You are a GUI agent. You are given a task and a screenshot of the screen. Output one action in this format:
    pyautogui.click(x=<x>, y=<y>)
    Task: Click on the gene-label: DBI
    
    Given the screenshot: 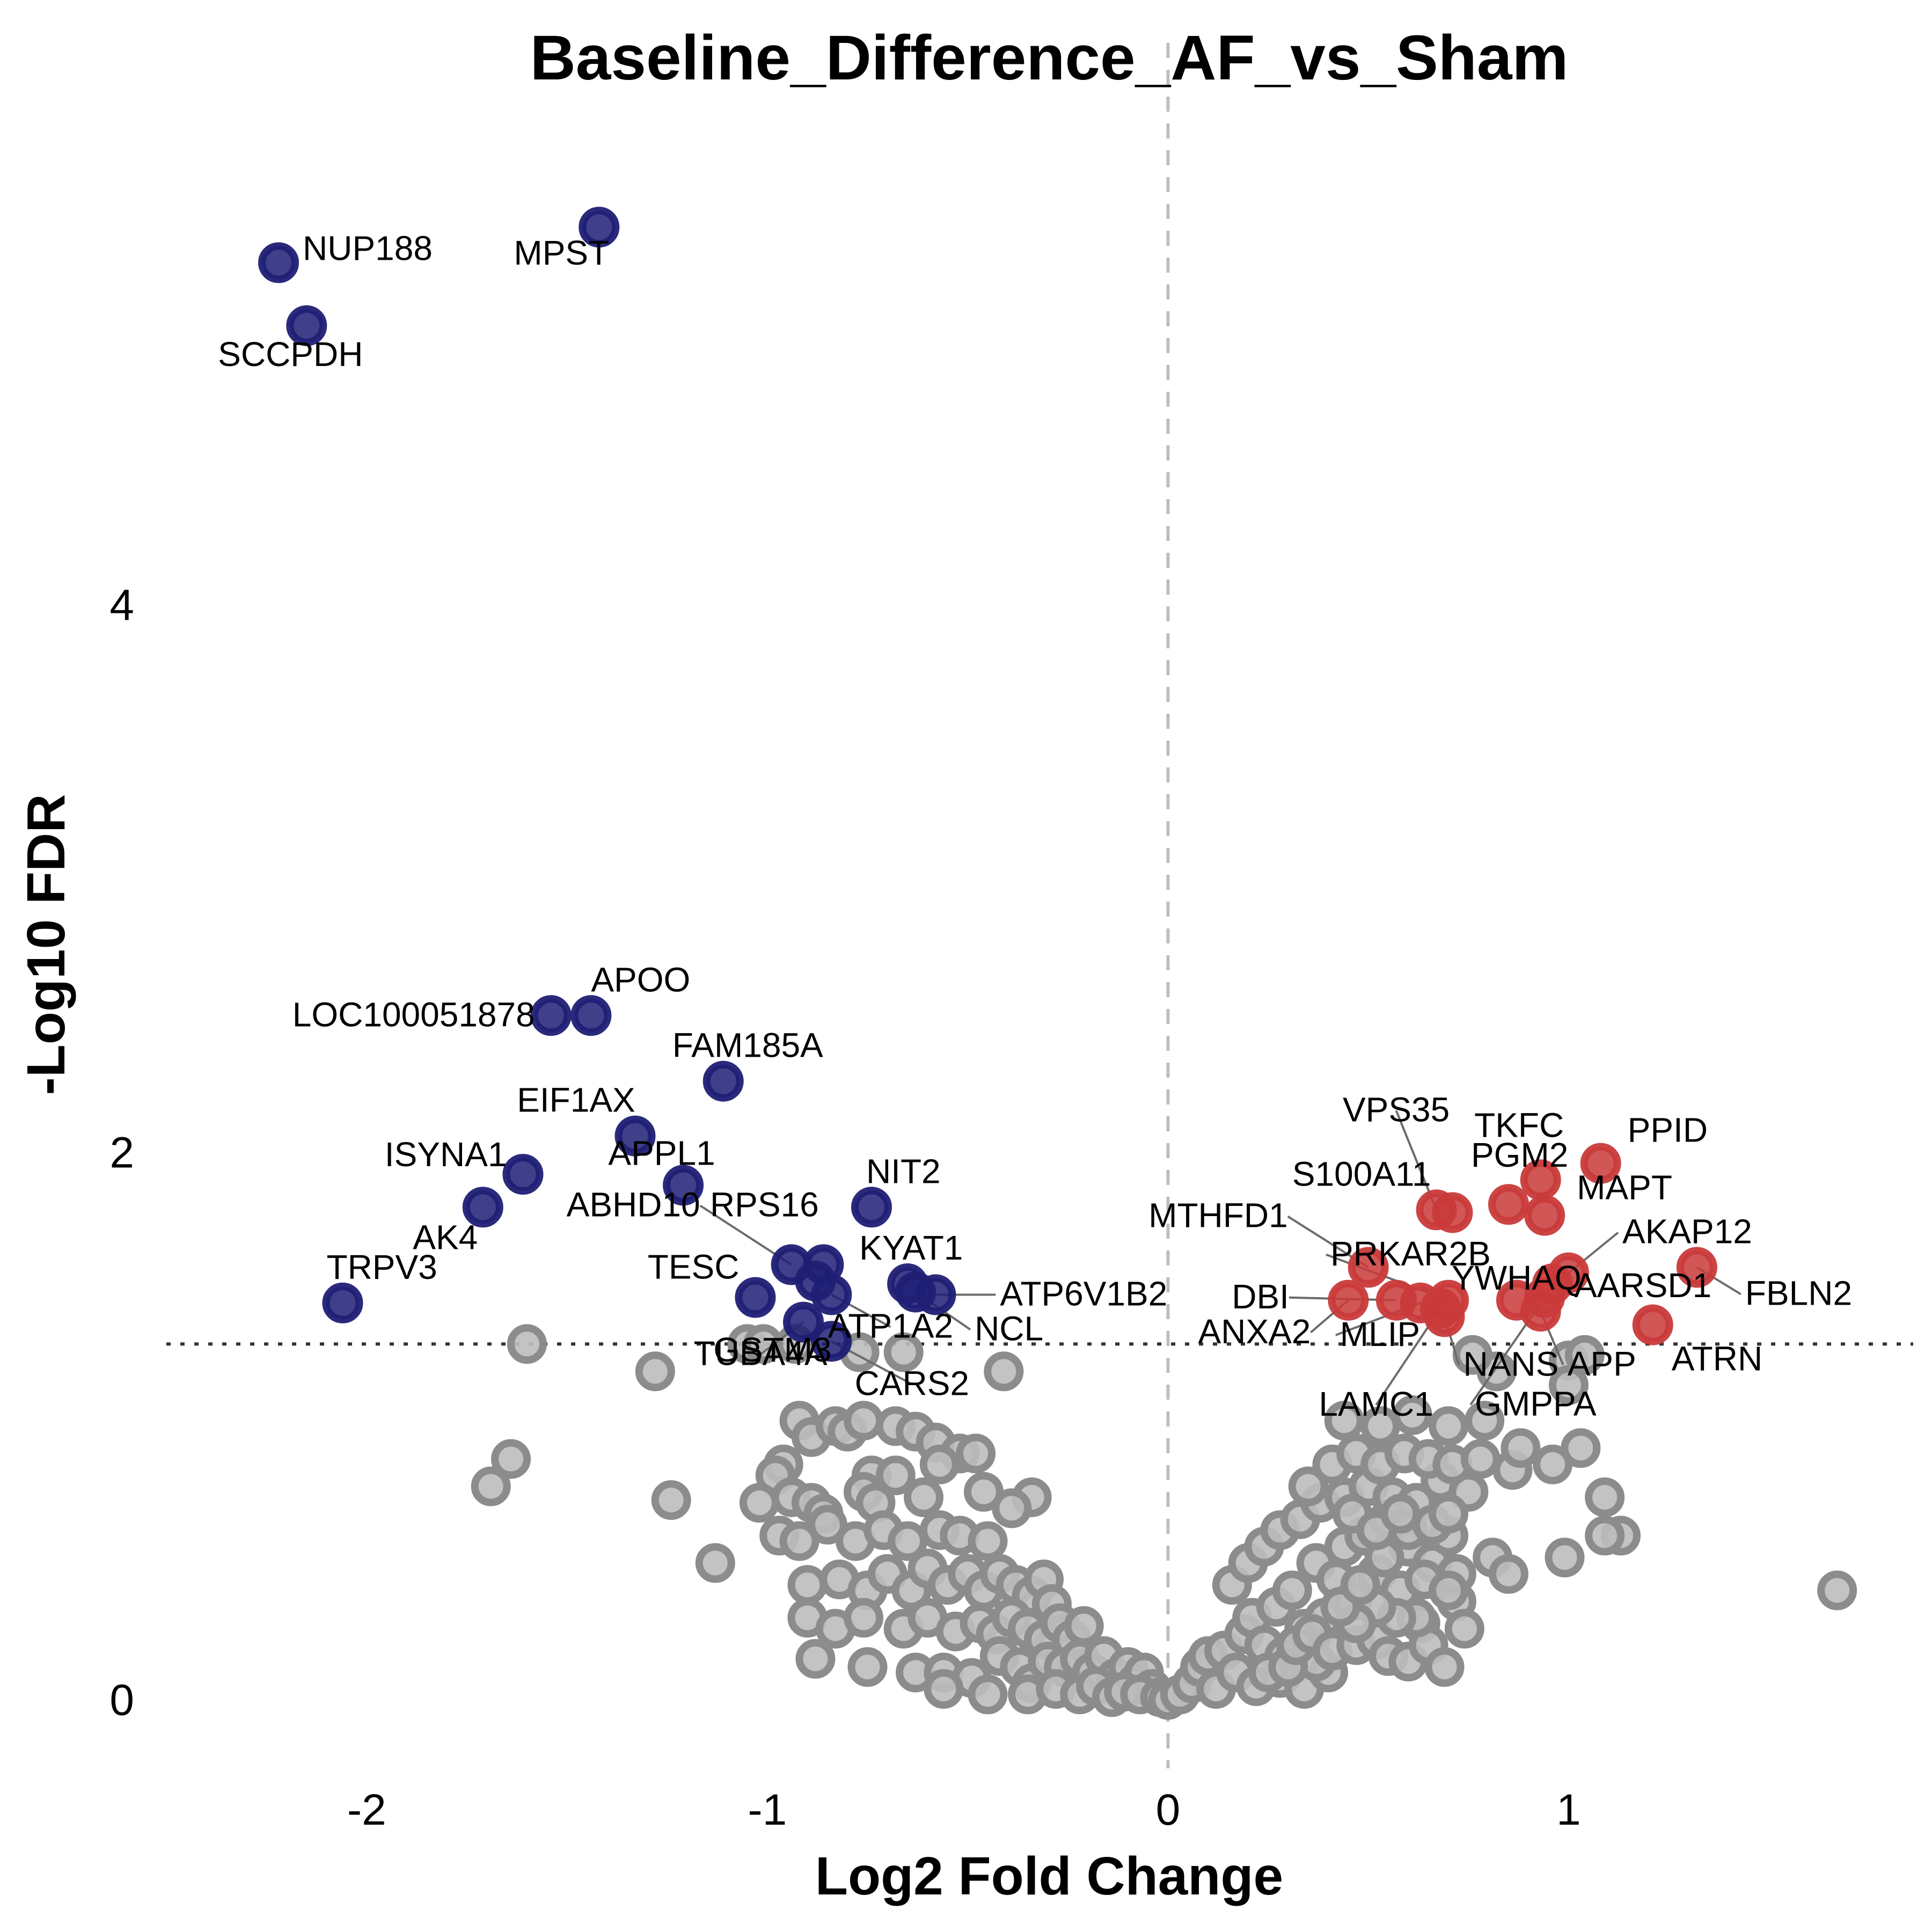 What is the action you would take?
    pyautogui.click(x=1260, y=1296)
    